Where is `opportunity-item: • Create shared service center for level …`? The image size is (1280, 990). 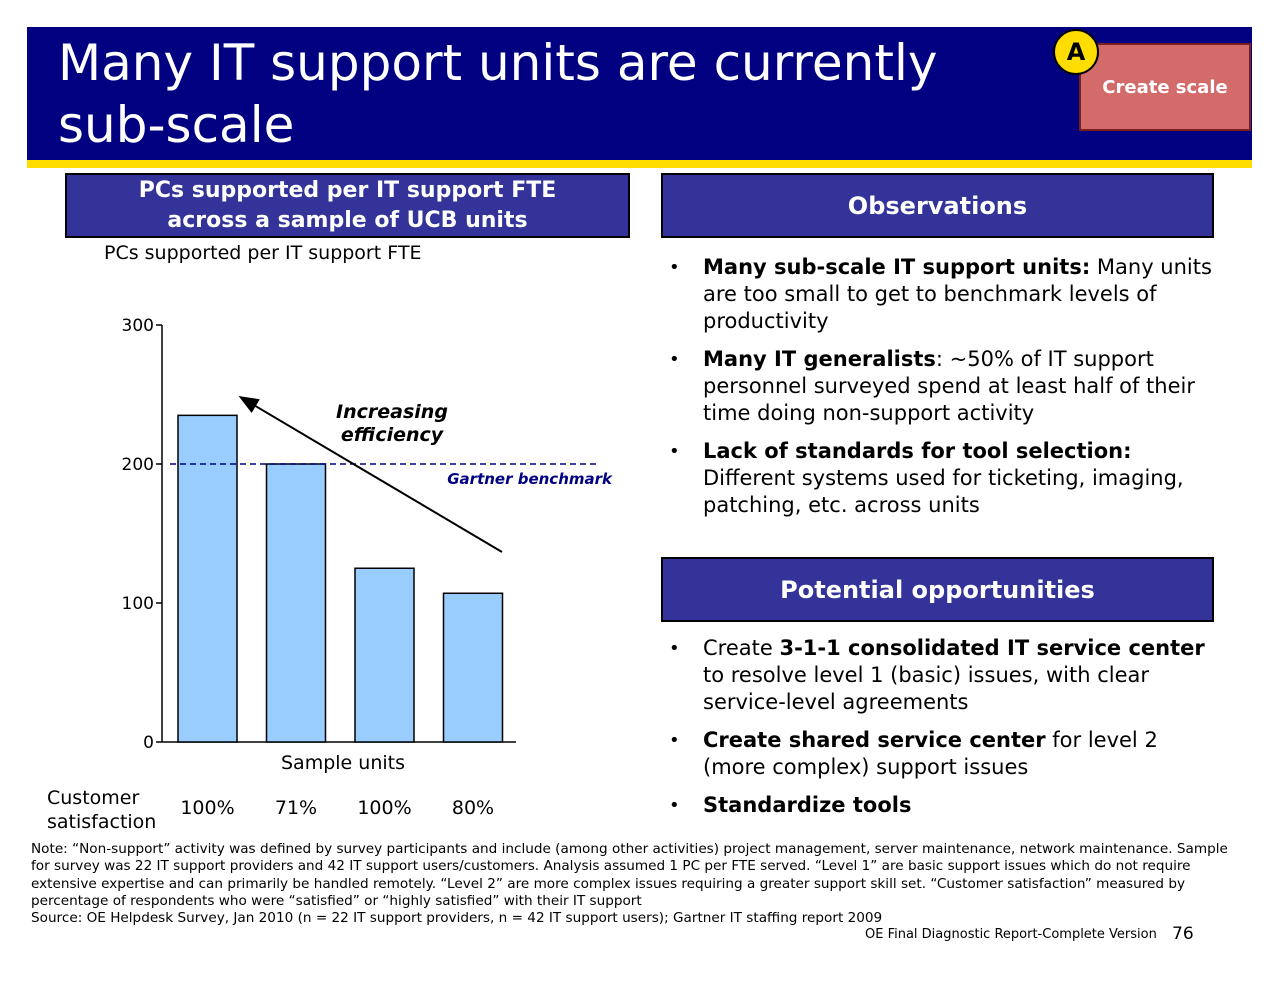
opportunity-item: • Create shared service center for level … is located at coordinates (941, 754).